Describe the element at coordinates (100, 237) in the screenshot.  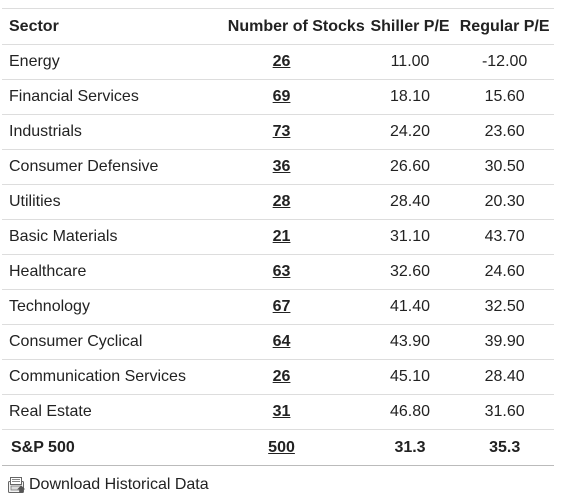
I see `sector-cell: Basic Materials` at that location.